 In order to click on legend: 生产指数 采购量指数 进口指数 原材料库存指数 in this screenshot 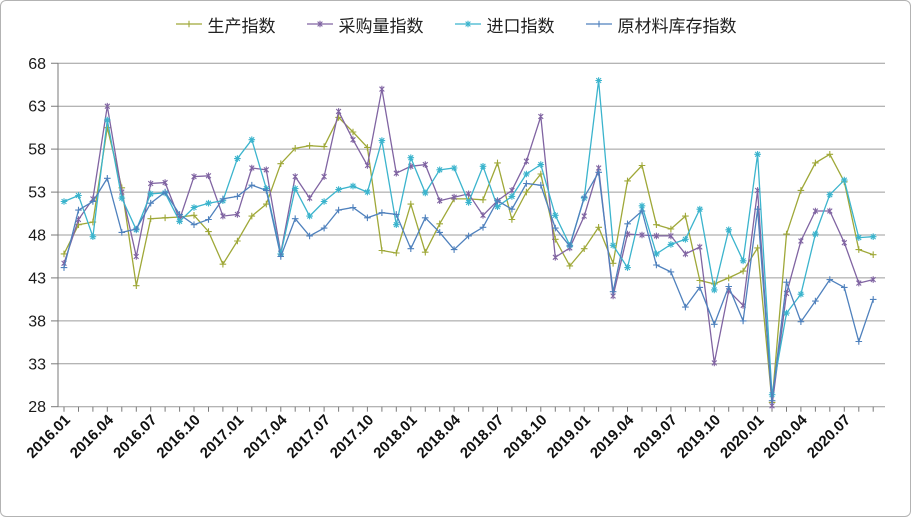, I will do `click(455, 24)`.